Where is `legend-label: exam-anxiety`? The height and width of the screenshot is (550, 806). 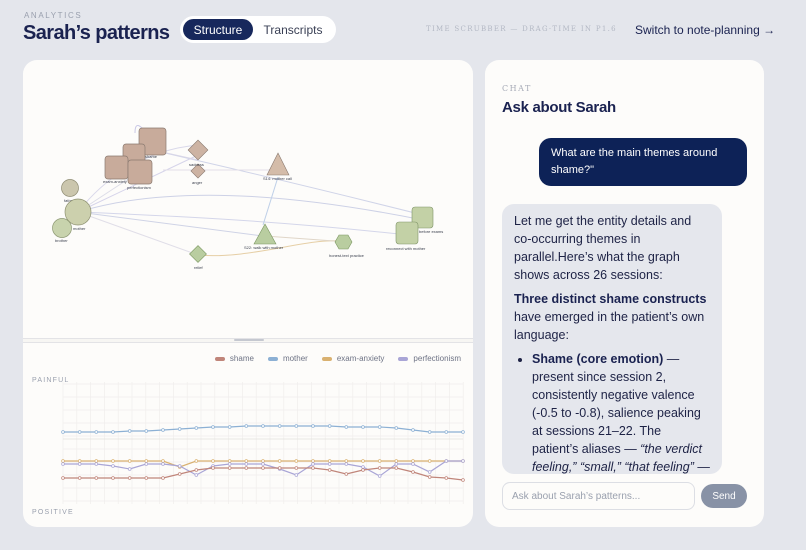
legend-label: exam-anxiety is located at coordinates (360, 358).